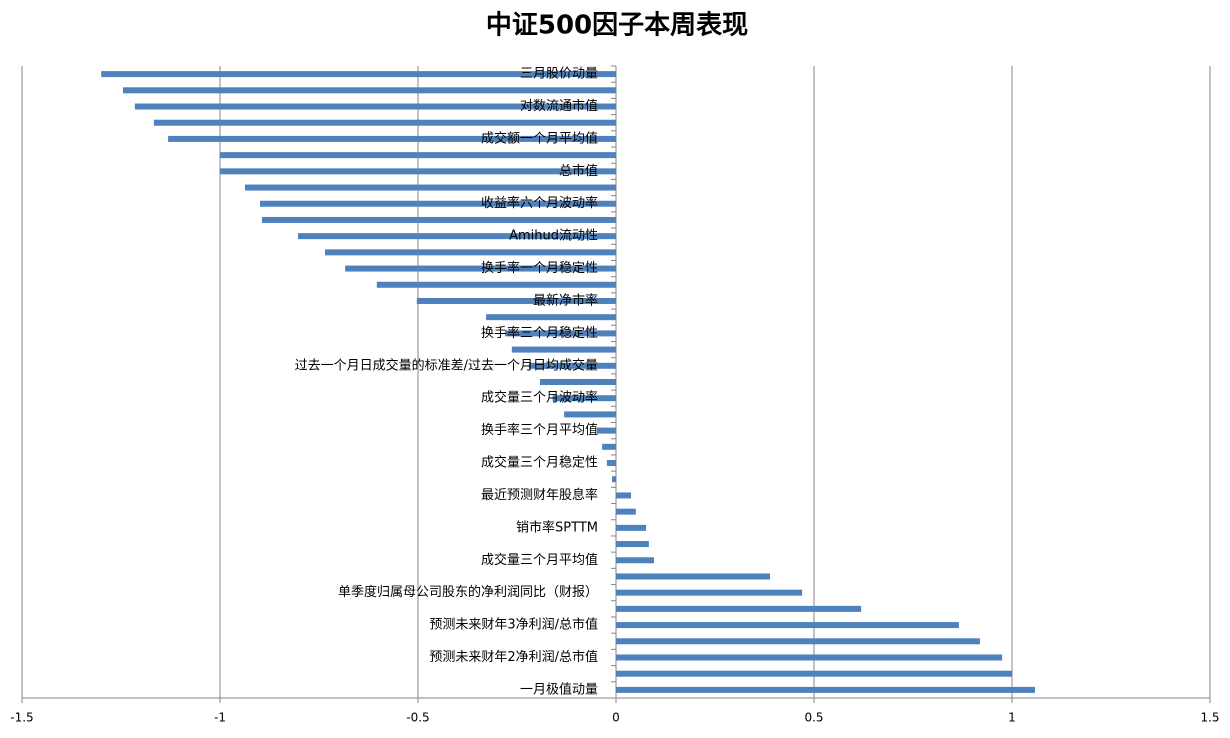 The image size is (1230, 738). Describe the element at coordinates (220, 718) in the screenshot. I see `x-tick-label: -1` at that location.